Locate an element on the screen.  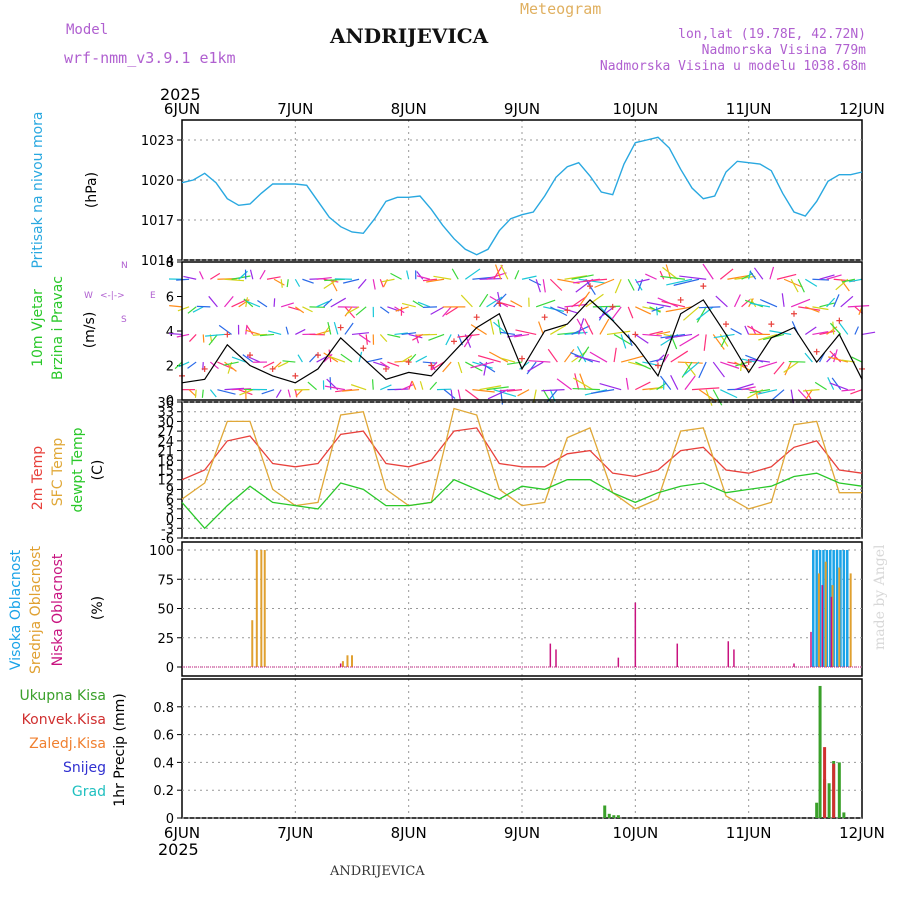
x-top-label: 11JUN is located at coordinates (749, 109).